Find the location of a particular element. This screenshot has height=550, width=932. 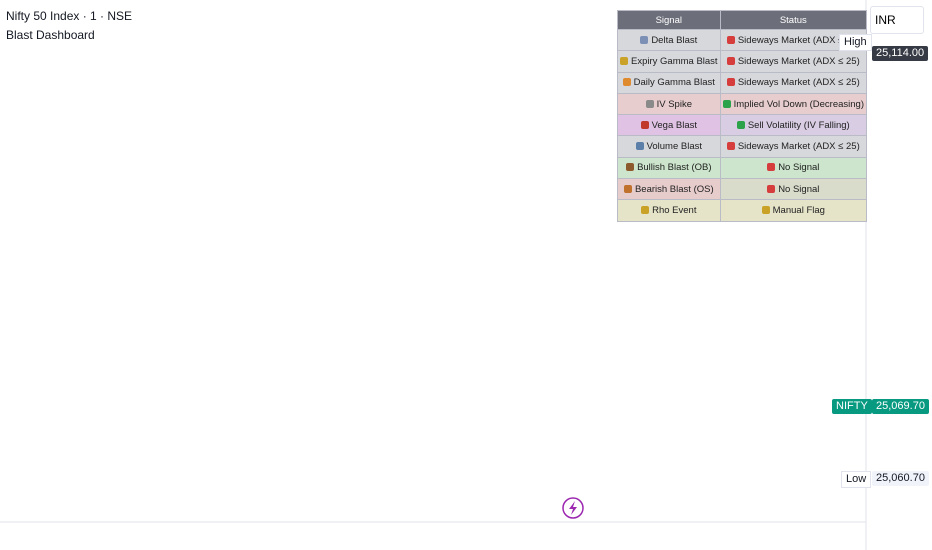

low-price: 25,060.70 is located at coordinates (900, 479).